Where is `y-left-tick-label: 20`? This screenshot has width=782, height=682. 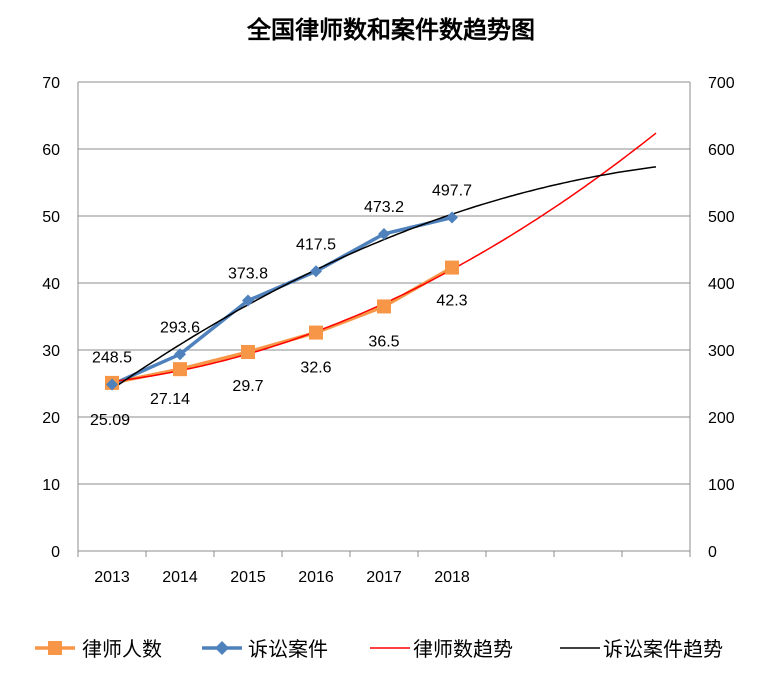 y-left-tick-label: 20 is located at coordinates (51, 418).